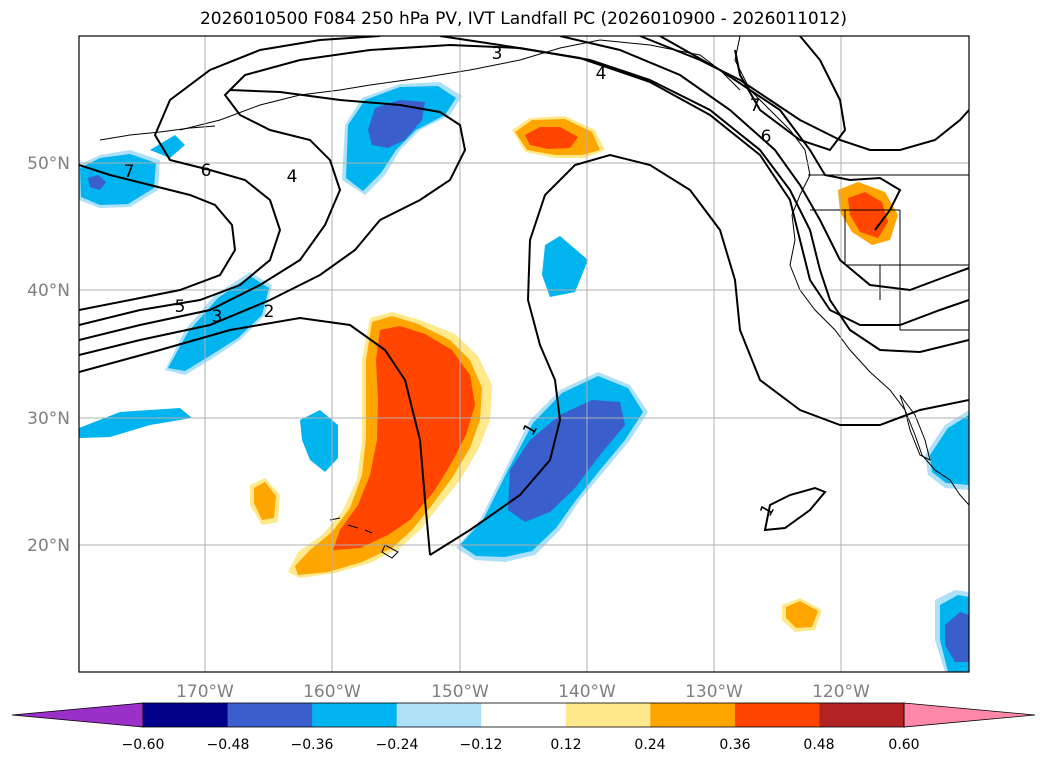  What do you see at coordinates (790, 94) in the screenshot?
I see `contour-high` at bounding box center [790, 94].